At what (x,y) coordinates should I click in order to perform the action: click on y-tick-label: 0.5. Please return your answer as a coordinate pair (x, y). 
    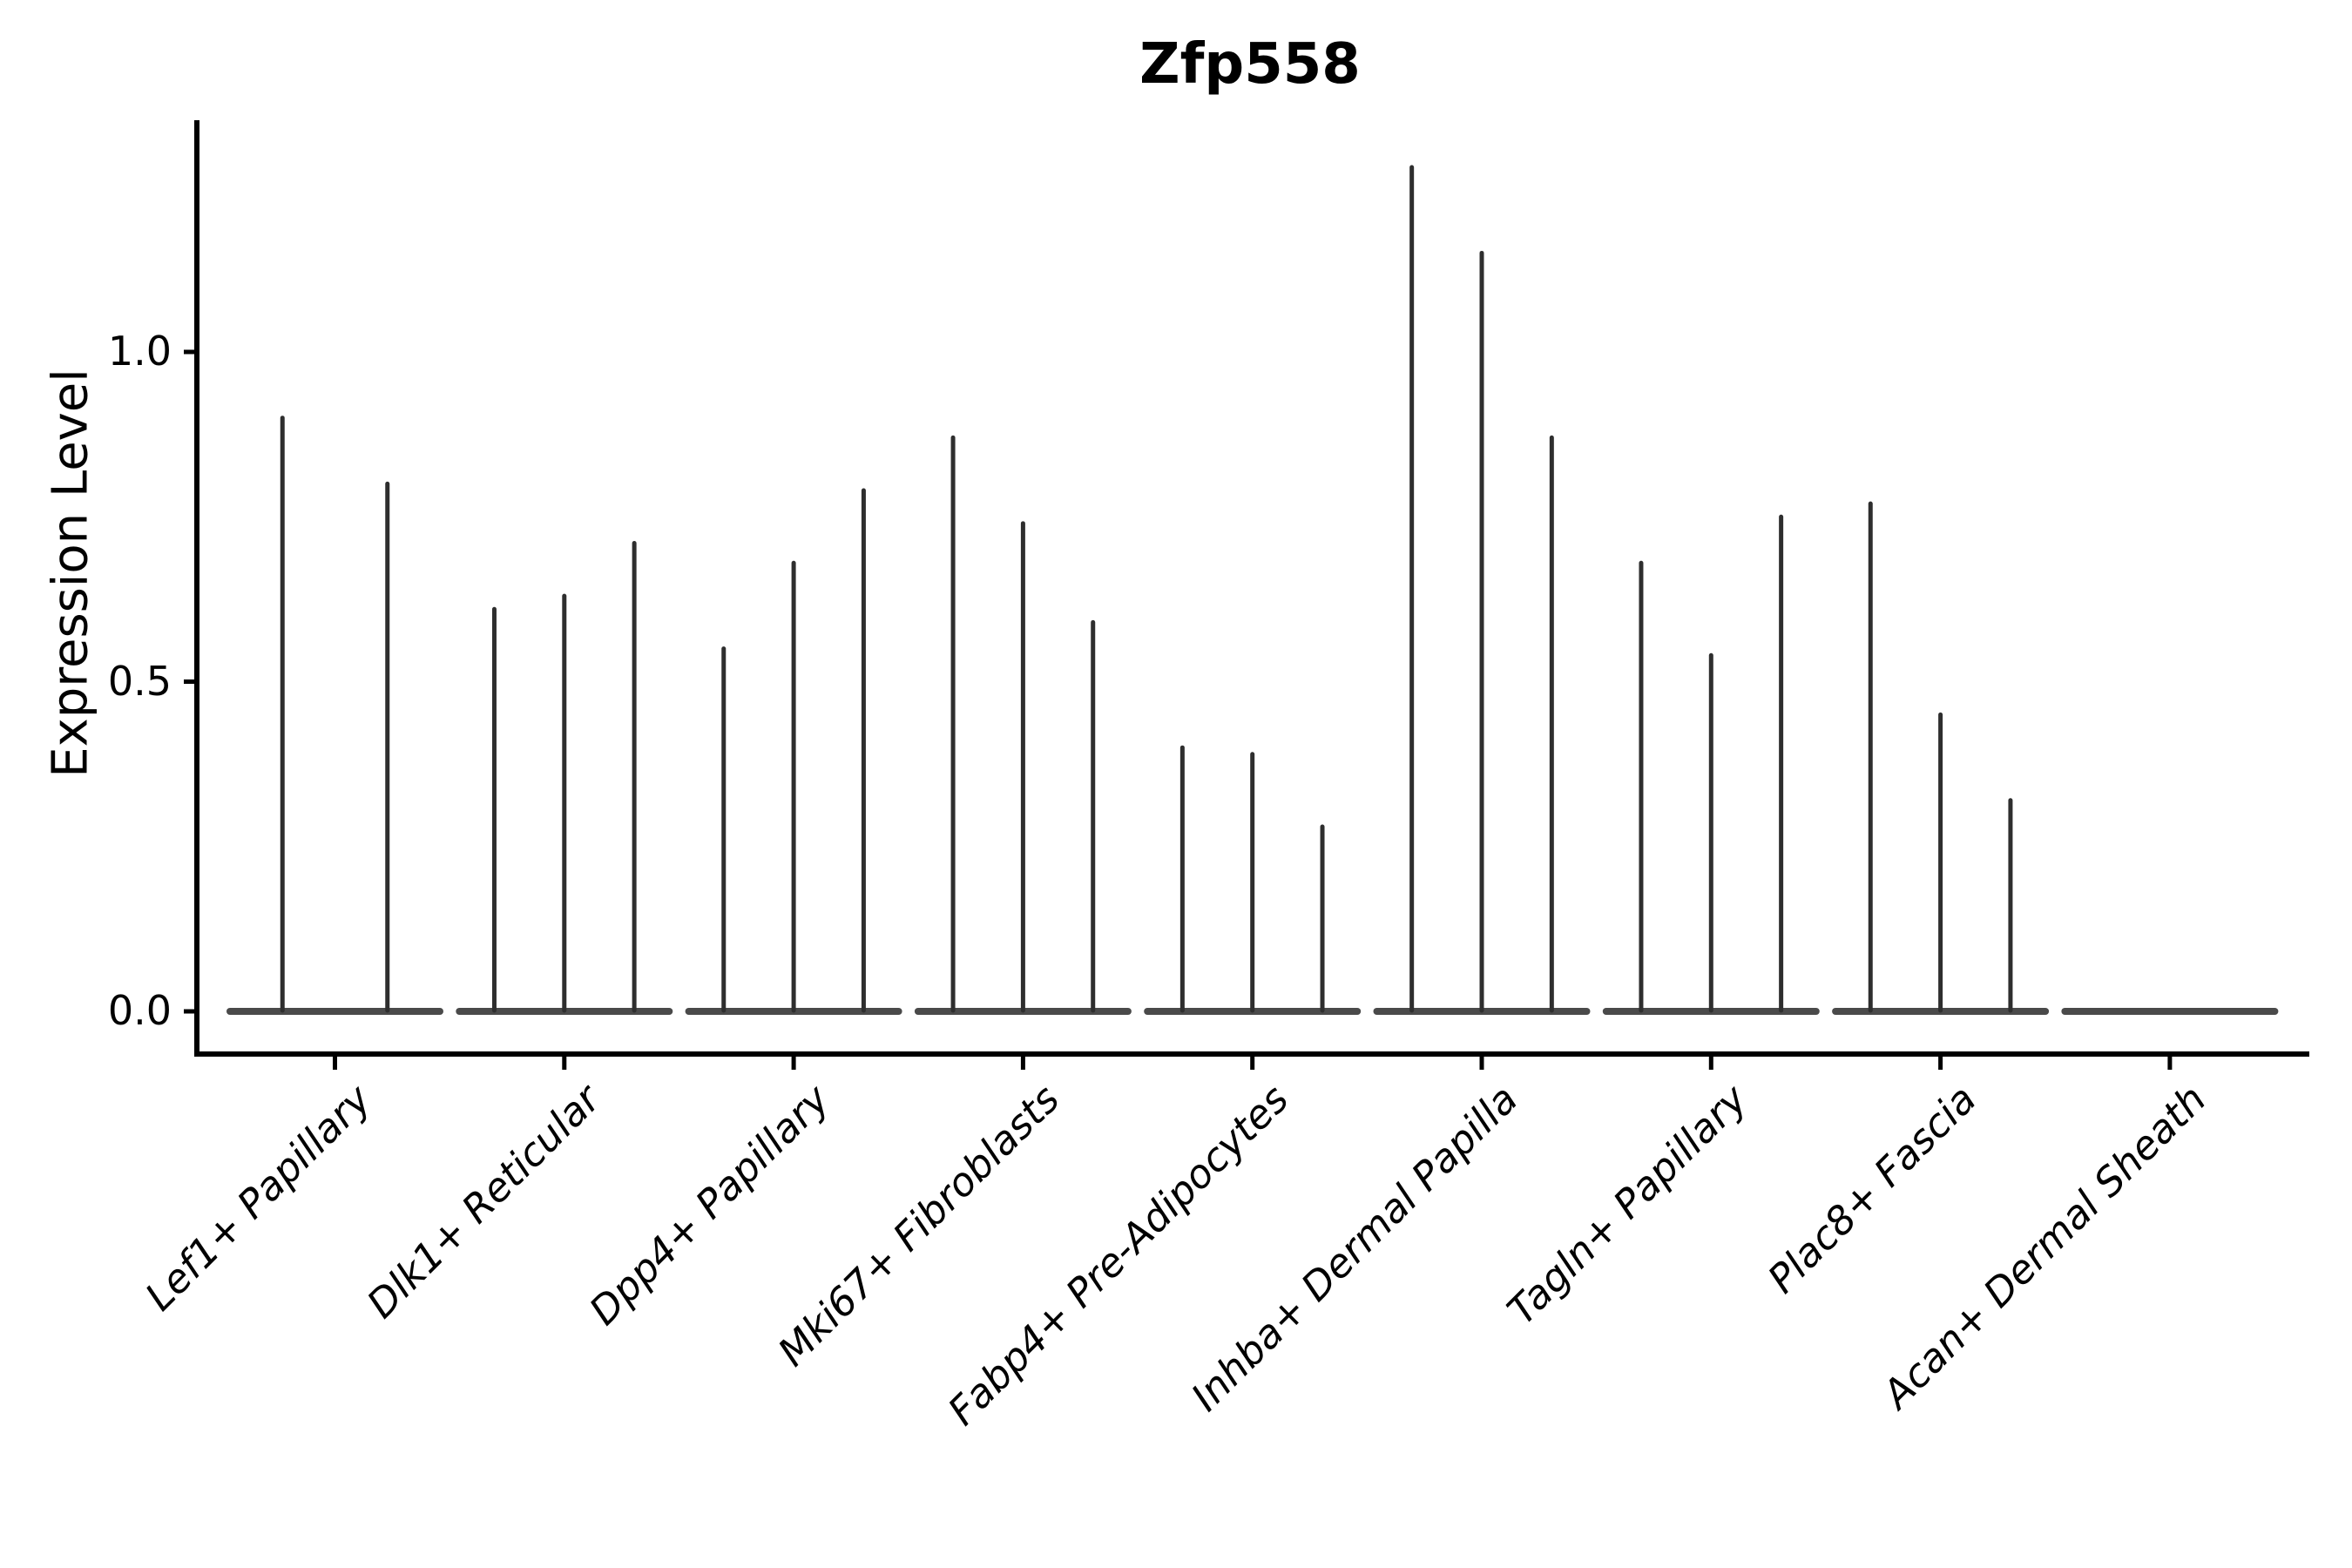
    Looking at the image, I should click on (139, 681).